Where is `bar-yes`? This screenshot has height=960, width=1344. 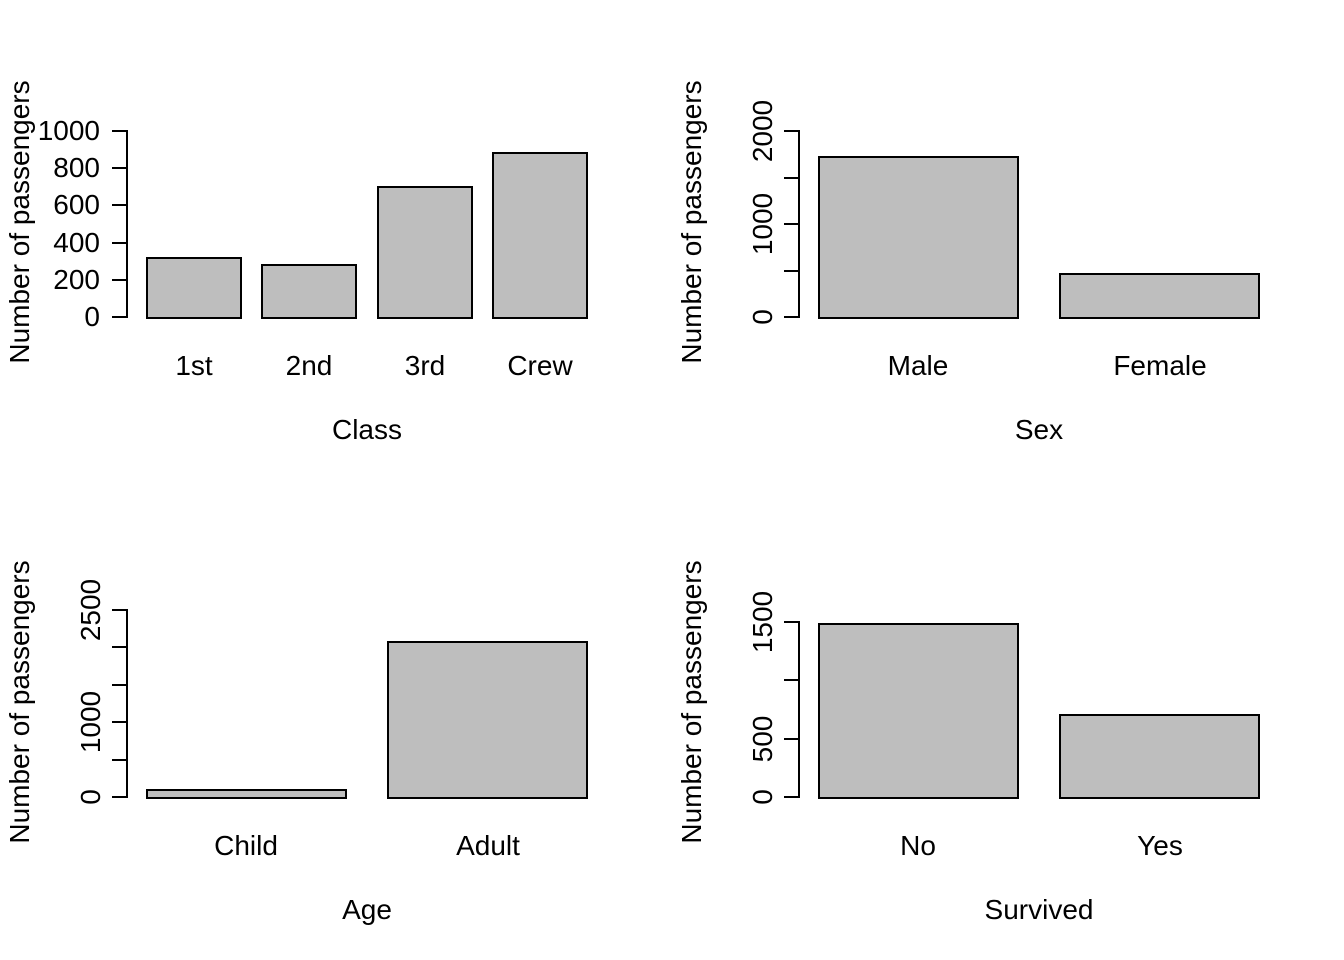 bar-yes is located at coordinates (1159, 756).